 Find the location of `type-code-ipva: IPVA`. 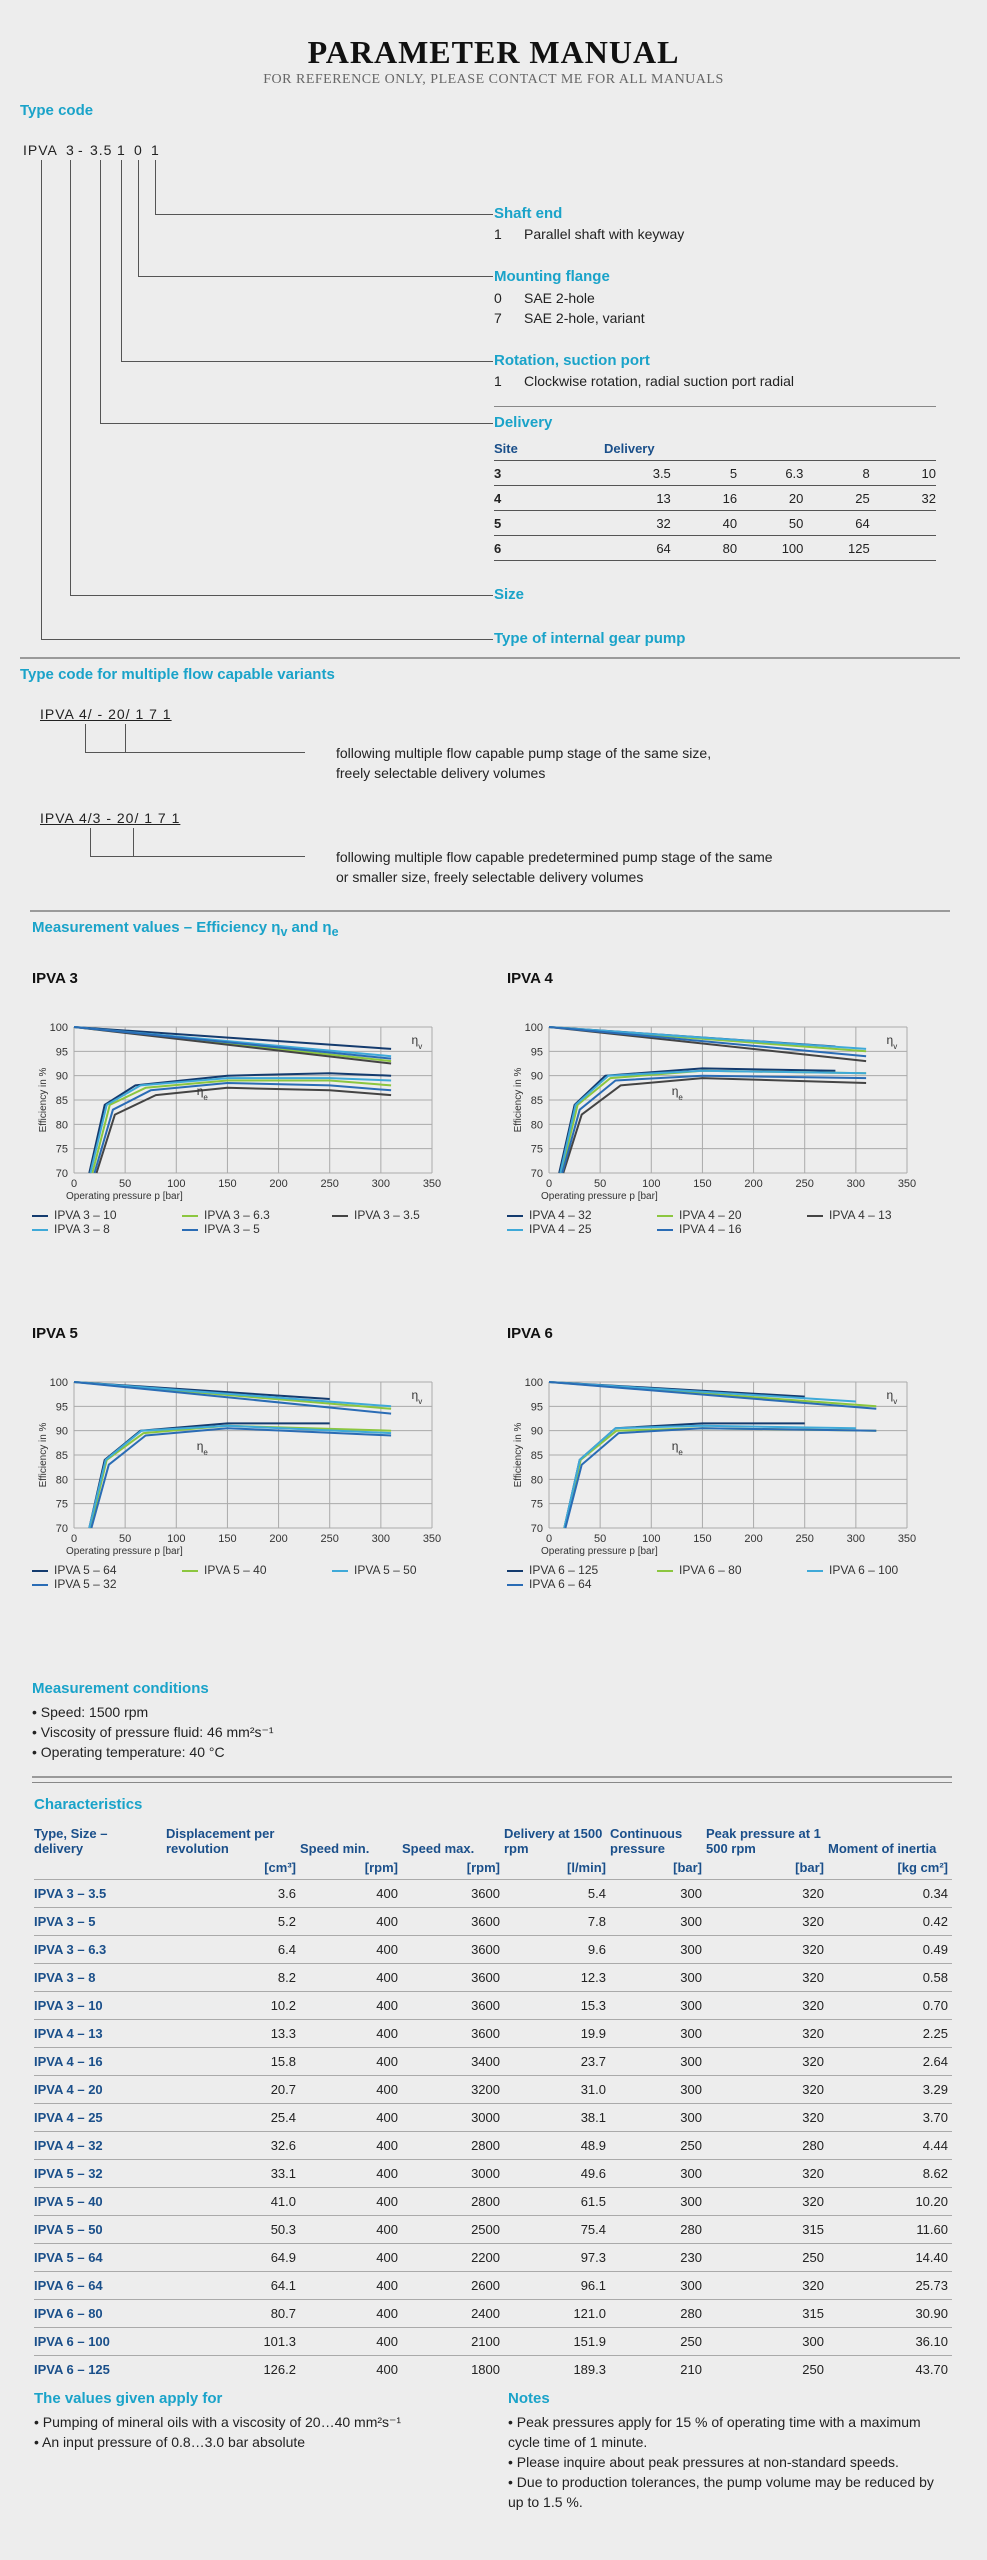

type-code-ipva: IPVA is located at coordinates (40, 150).